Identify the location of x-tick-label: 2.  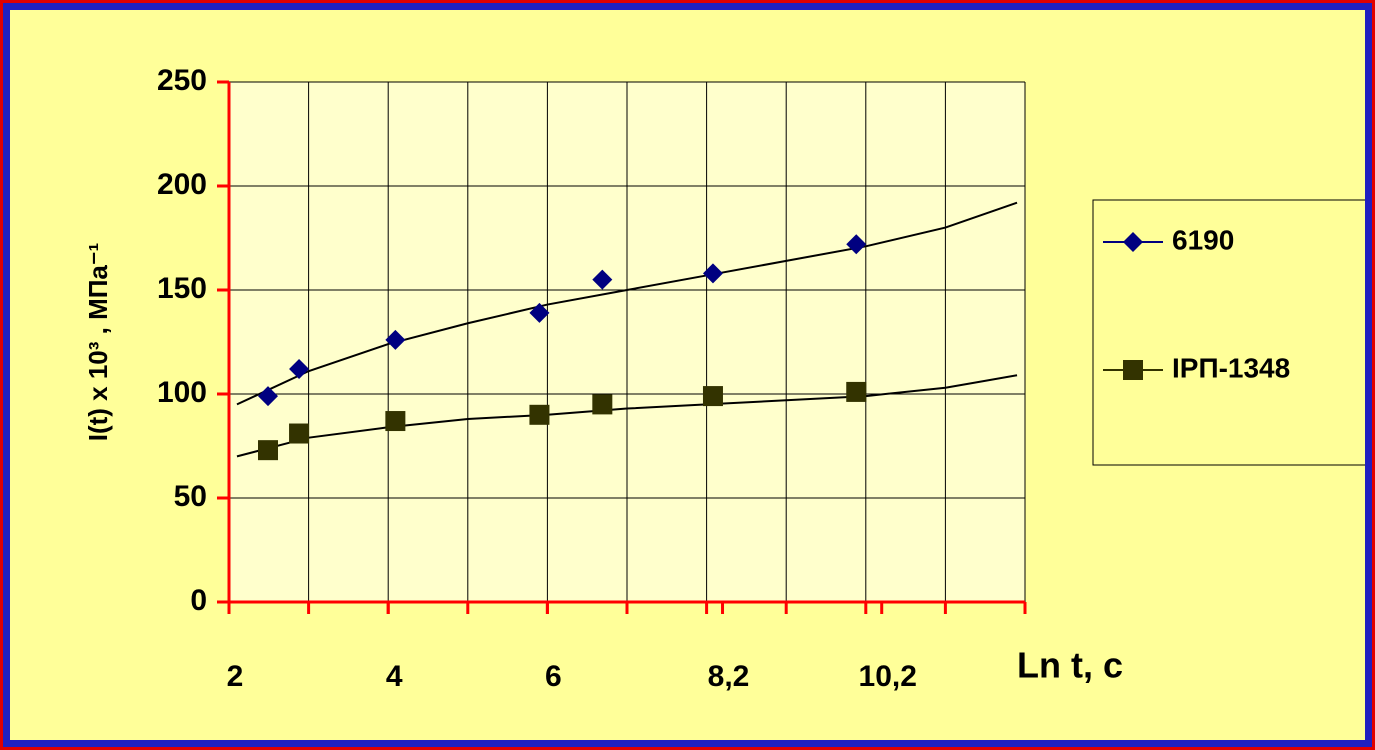
(235, 676).